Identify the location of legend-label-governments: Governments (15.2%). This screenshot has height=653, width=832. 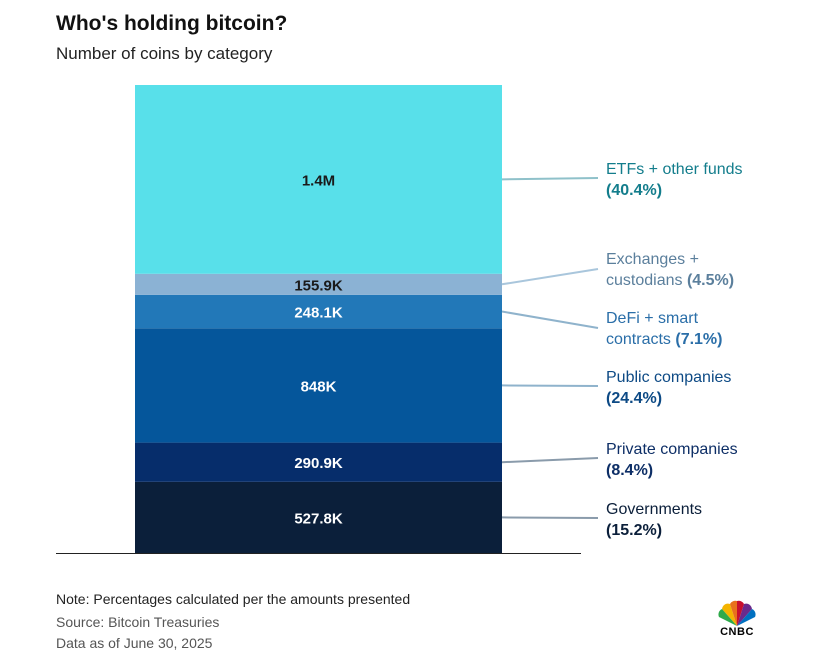
(654, 520).